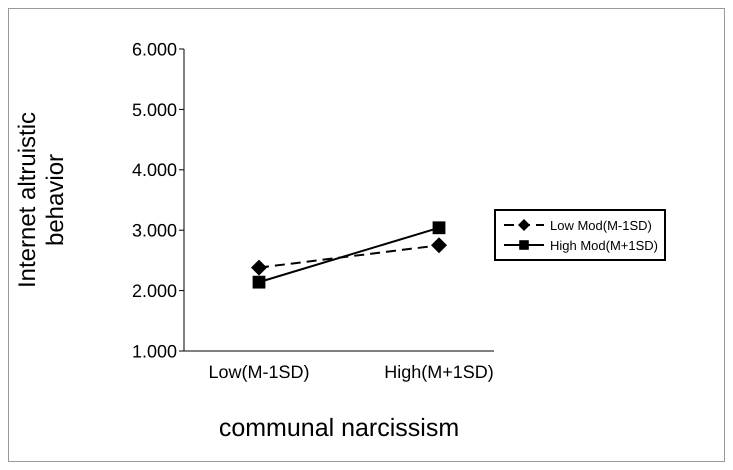  I want to click on x-axis-title: communal narcissism, so click(339, 428).